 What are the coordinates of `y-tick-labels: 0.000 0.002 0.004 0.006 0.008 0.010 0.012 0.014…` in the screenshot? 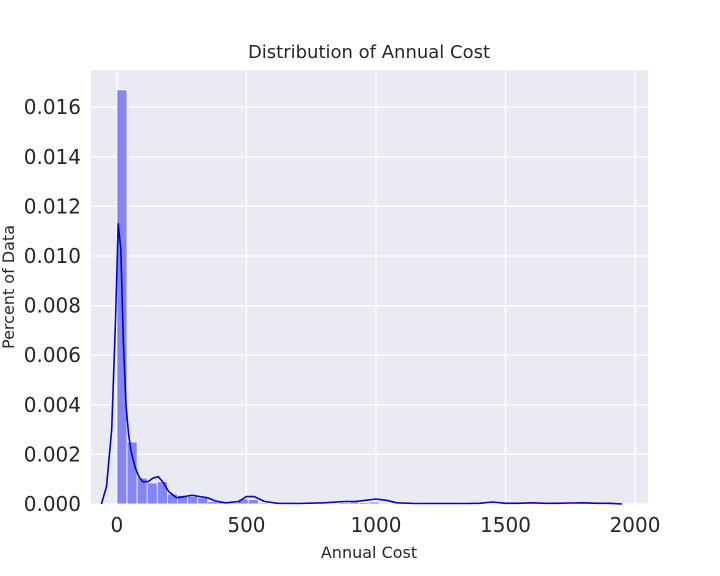 It's located at (52, 305).